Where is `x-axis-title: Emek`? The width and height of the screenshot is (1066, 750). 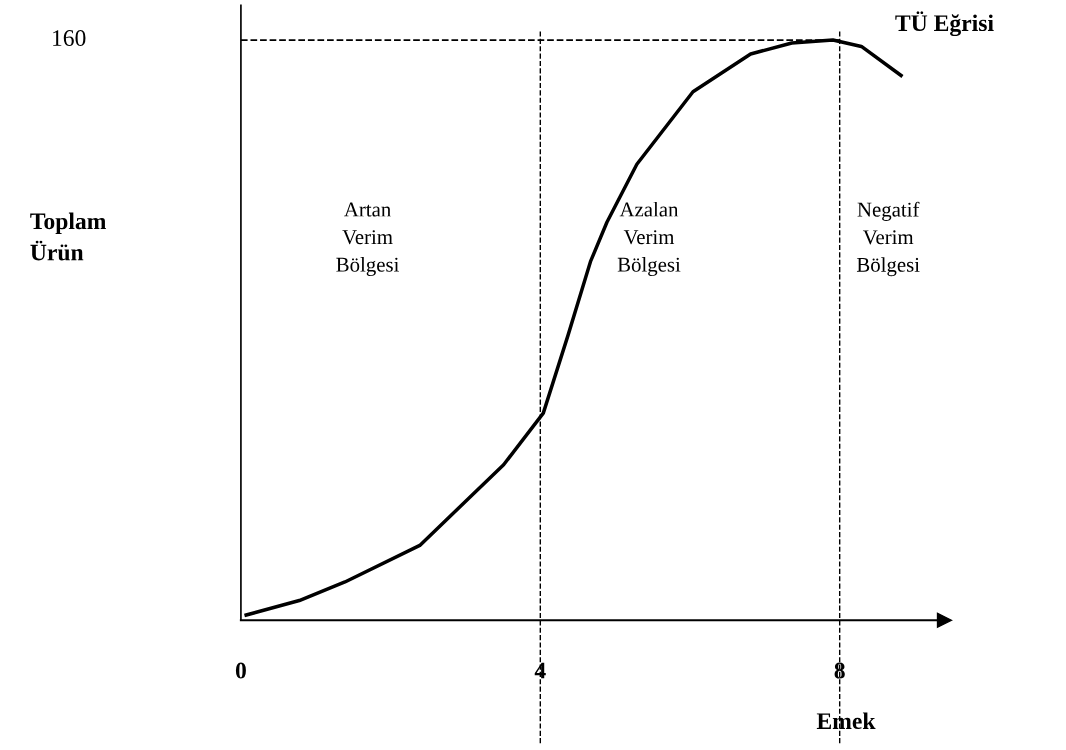 x-axis-title: Emek is located at coordinates (846, 721).